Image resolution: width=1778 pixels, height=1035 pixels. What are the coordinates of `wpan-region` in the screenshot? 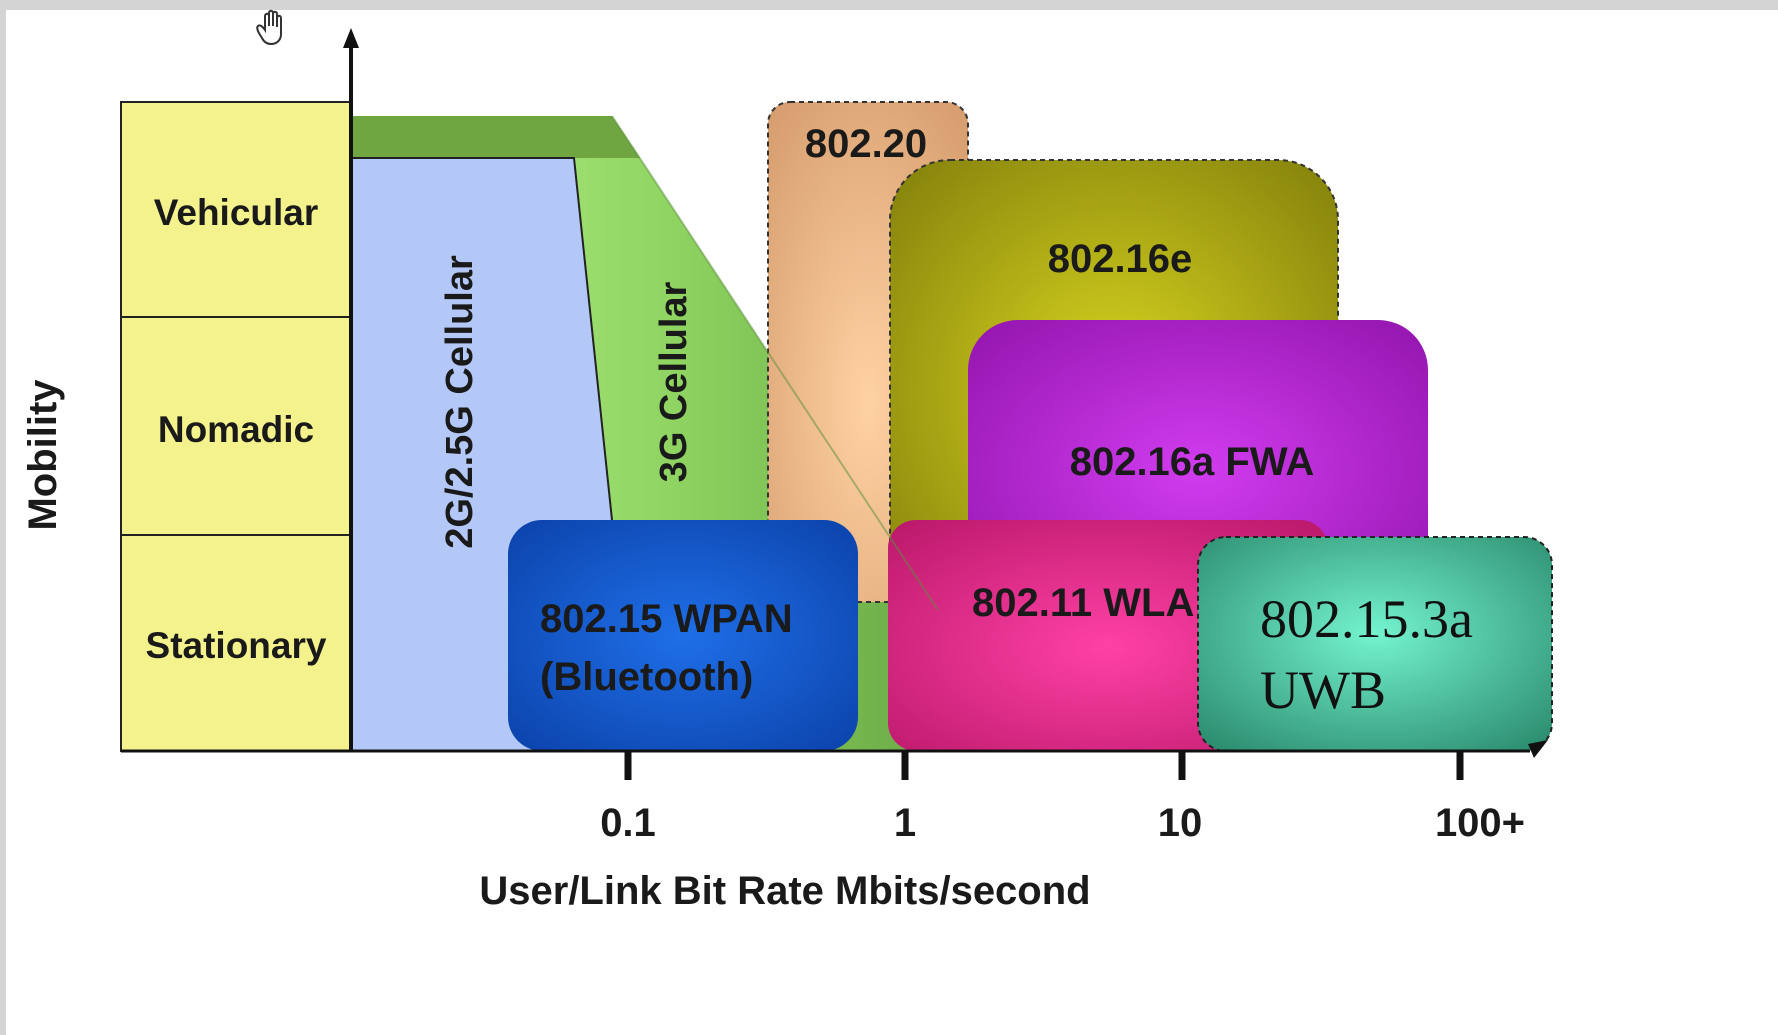 It's located at (683, 635).